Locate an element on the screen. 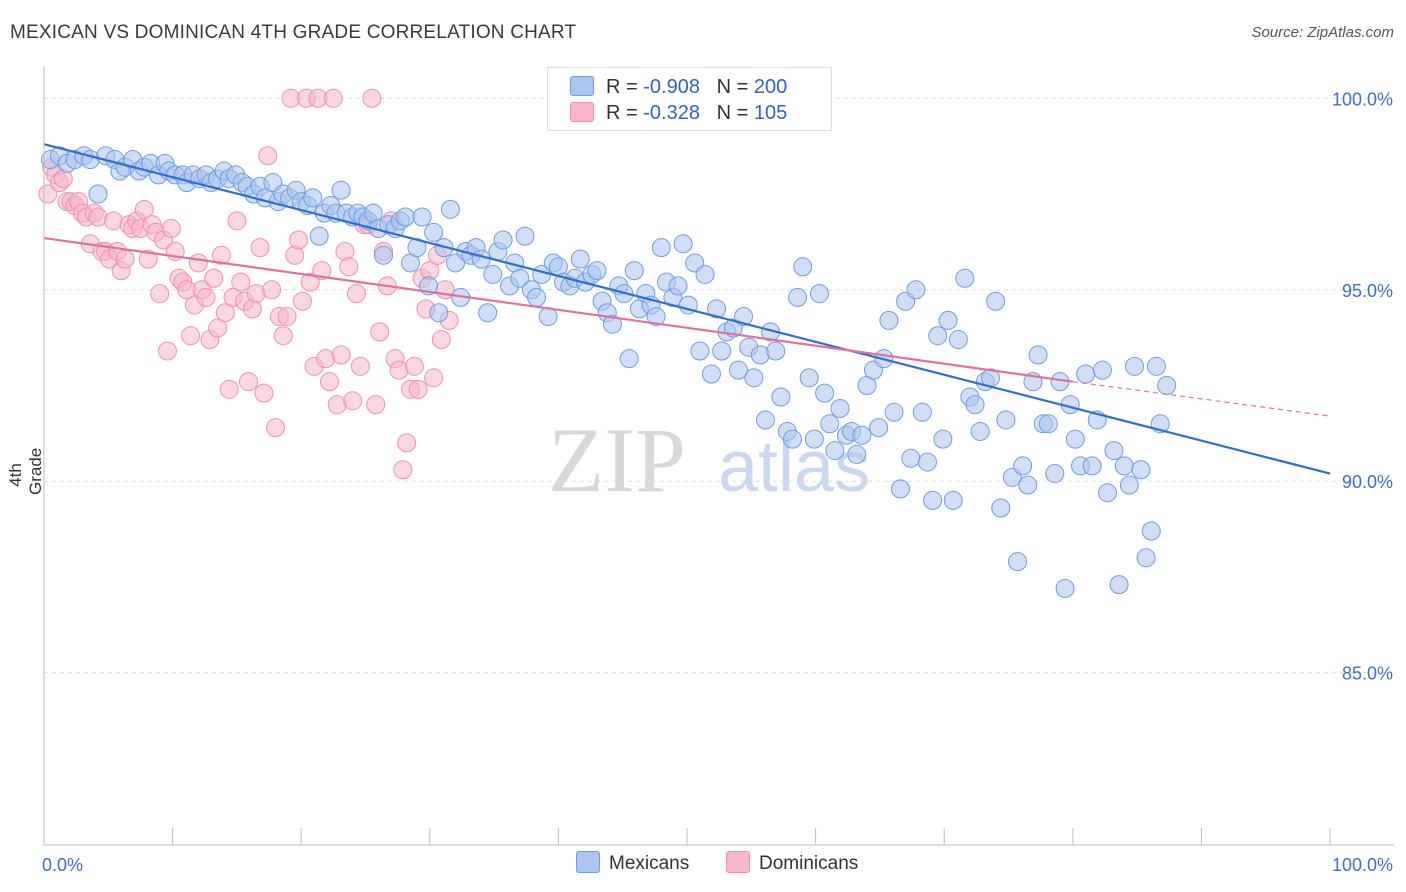 Image resolution: width=1406 pixels, height=892 pixels. y-tick-label: 100.0% is located at coordinates (1362, 99).